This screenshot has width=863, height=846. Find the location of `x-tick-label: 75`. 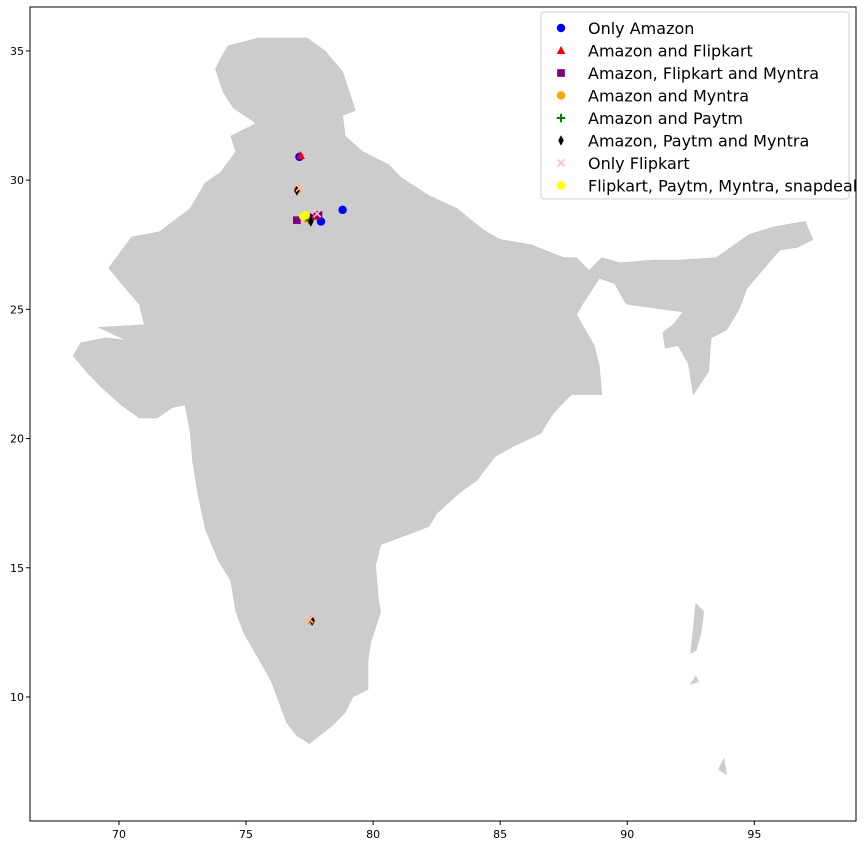

x-tick-label: 75 is located at coordinates (246, 834).